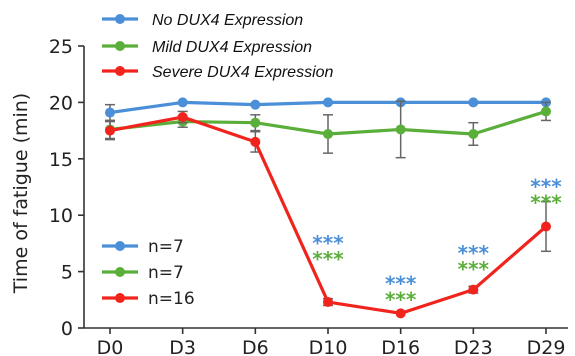 This screenshot has width=575, height=356. Describe the element at coordinates (182, 346) in the screenshot. I see `x-tick-label: D3` at that location.